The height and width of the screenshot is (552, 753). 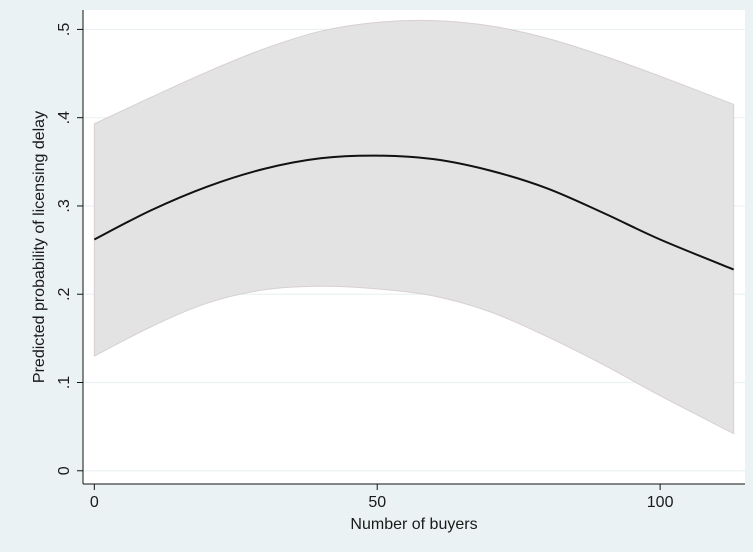 What do you see at coordinates (39, 247) in the screenshot?
I see `y-axis-title: Predicted probability of licensing delay` at bounding box center [39, 247].